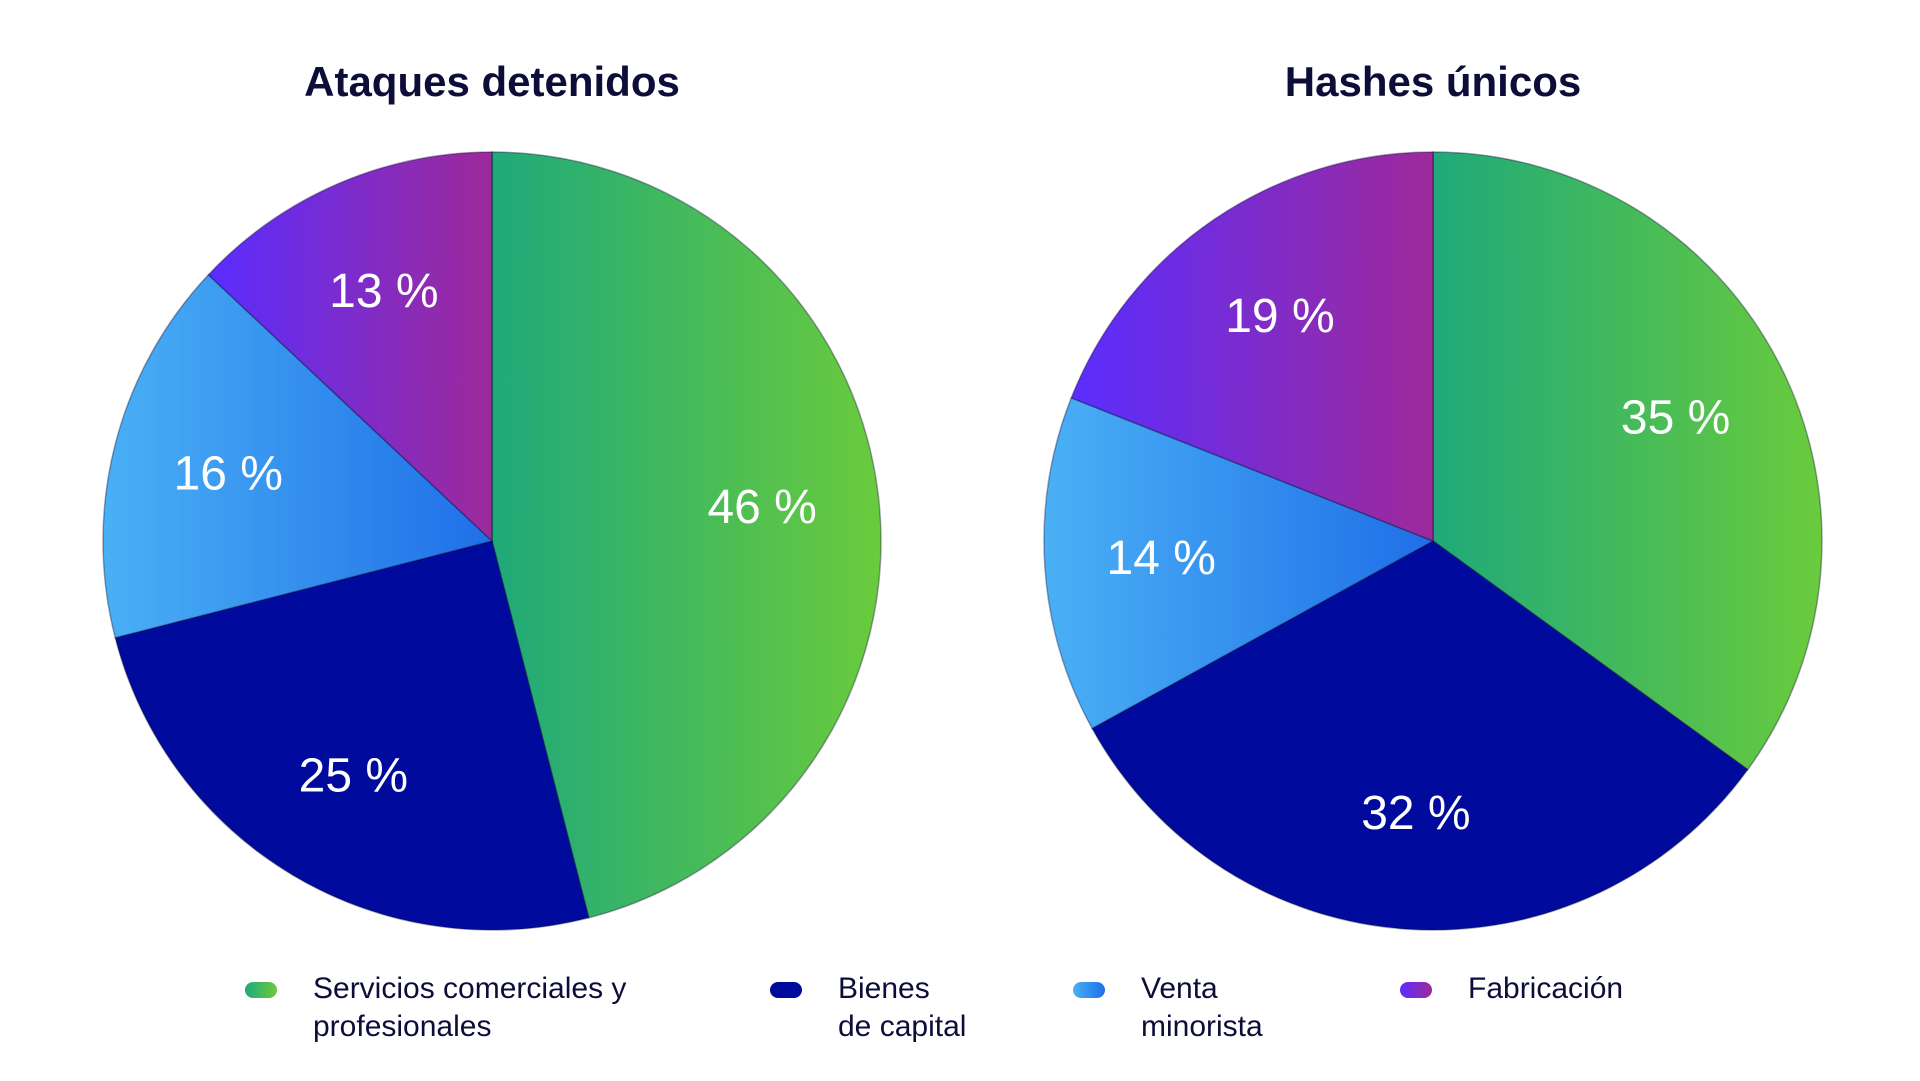  What do you see at coordinates (1546, 988) in the screenshot?
I see `legend-label: Fabricación` at bounding box center [1546, 988].